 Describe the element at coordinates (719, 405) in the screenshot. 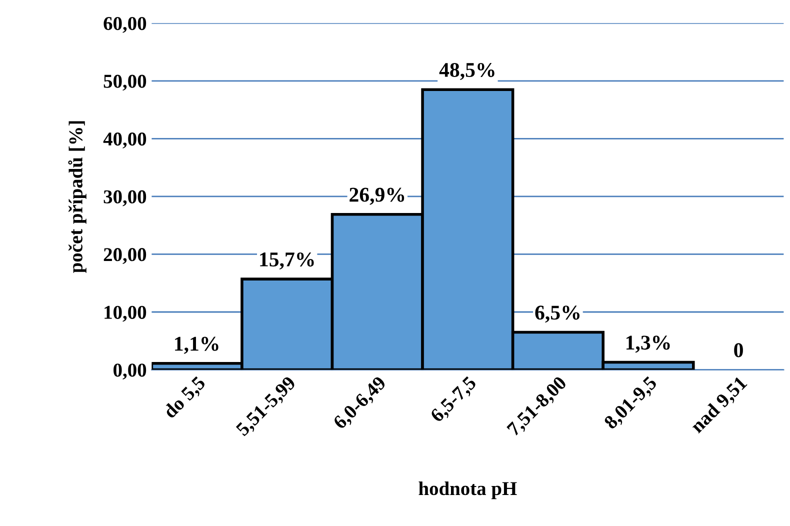

I see `x-tick-label: nad 9,51` at that location.